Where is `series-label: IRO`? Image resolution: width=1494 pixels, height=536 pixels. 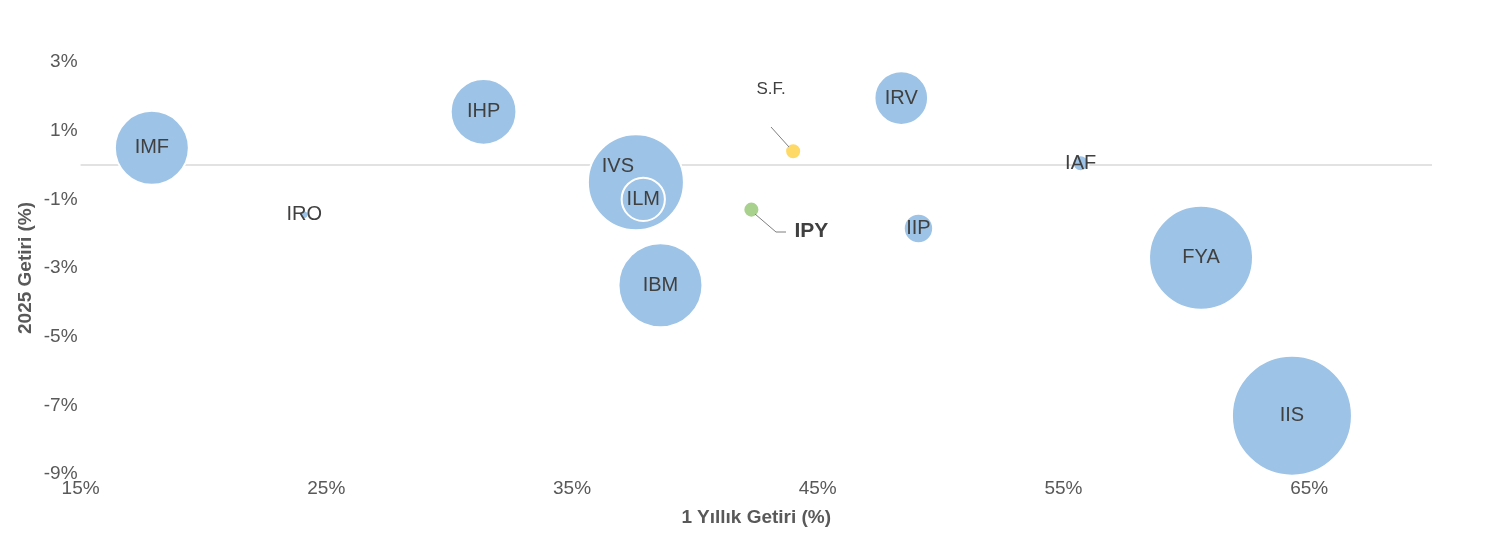 series-label: IRO is located at coordinates (304, 213).